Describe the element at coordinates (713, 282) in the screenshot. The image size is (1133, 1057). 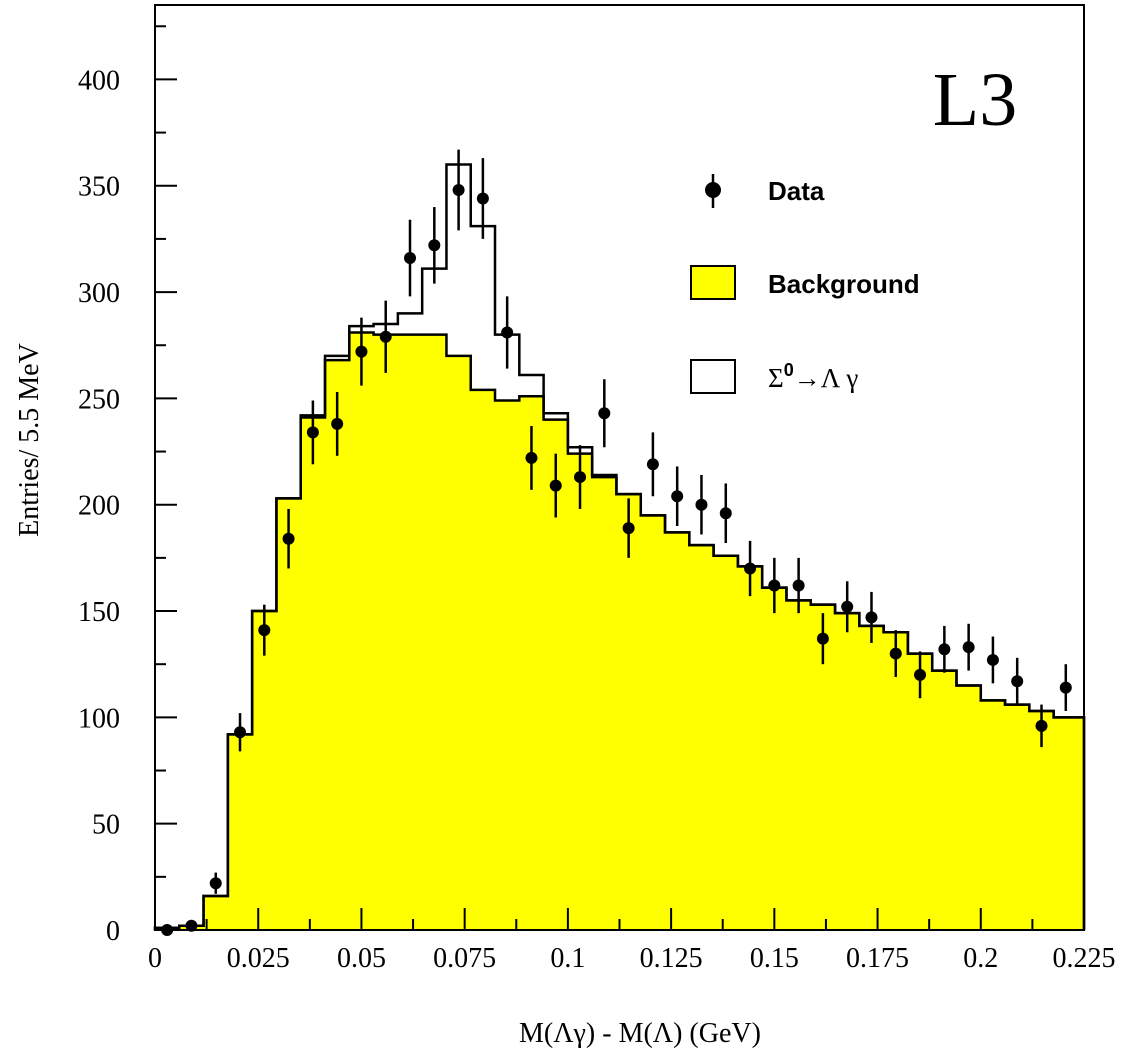
I see `legend-background-swatch` at that location.